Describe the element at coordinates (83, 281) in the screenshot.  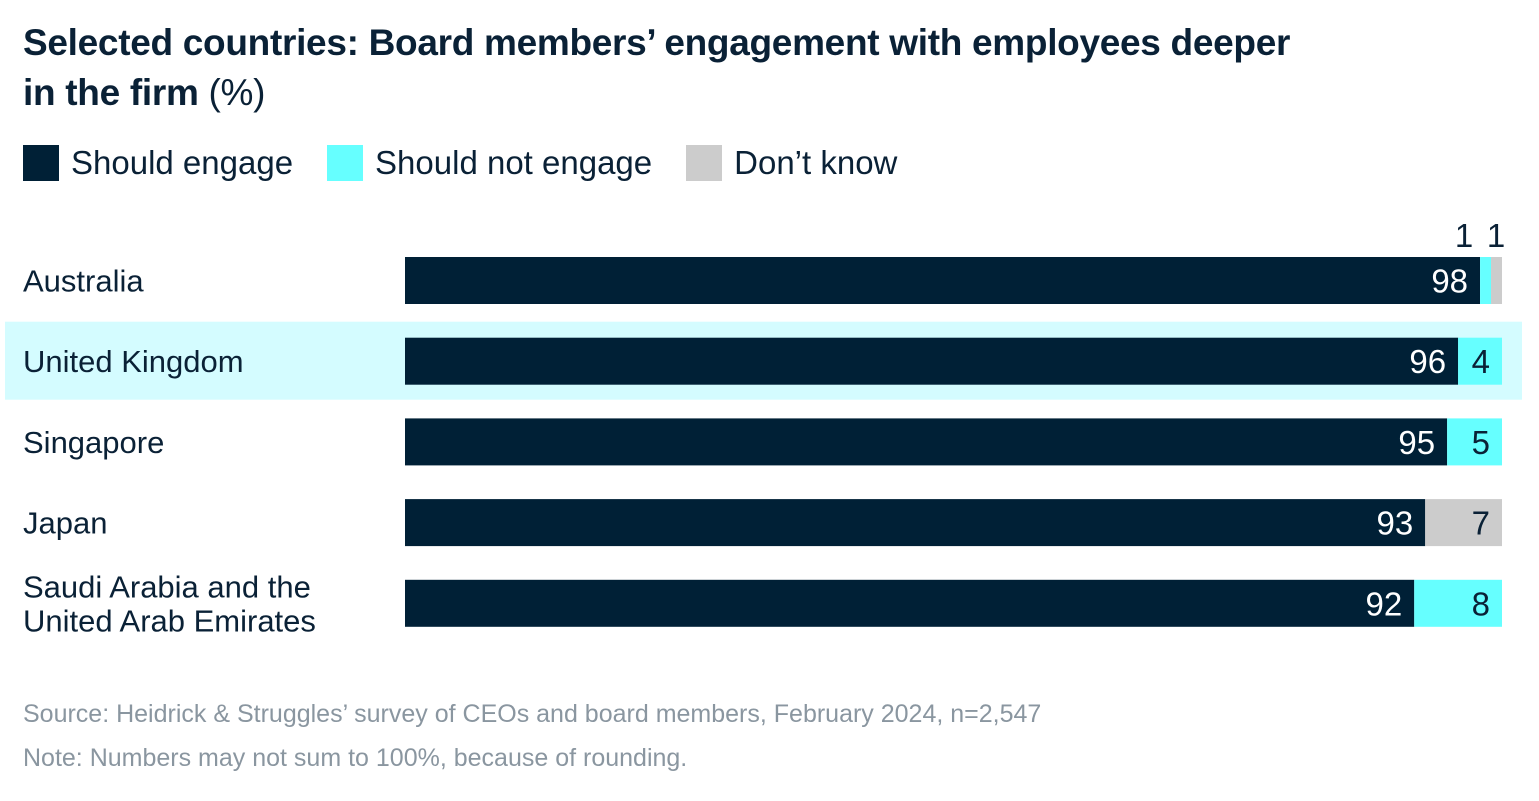
I see `category-label: Australia` at that location.